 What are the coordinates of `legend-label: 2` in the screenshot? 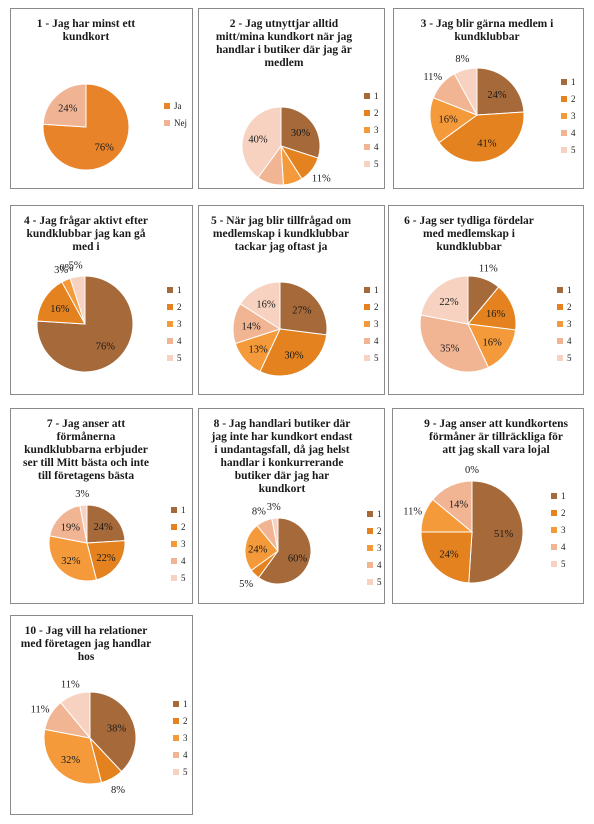 It's located at (376, 307).